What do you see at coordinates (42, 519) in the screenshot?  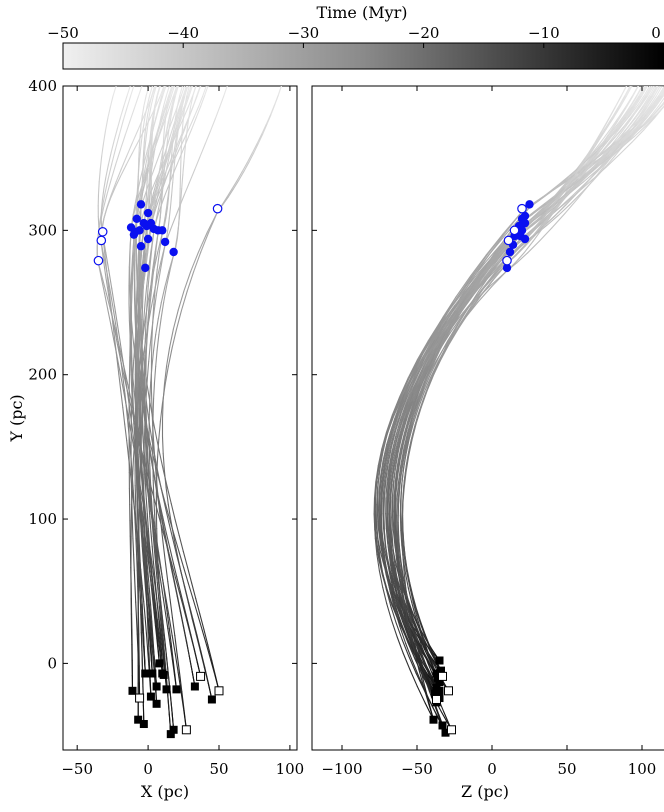 I see `y-tick-label: 100` at bounding box center [42, 519].